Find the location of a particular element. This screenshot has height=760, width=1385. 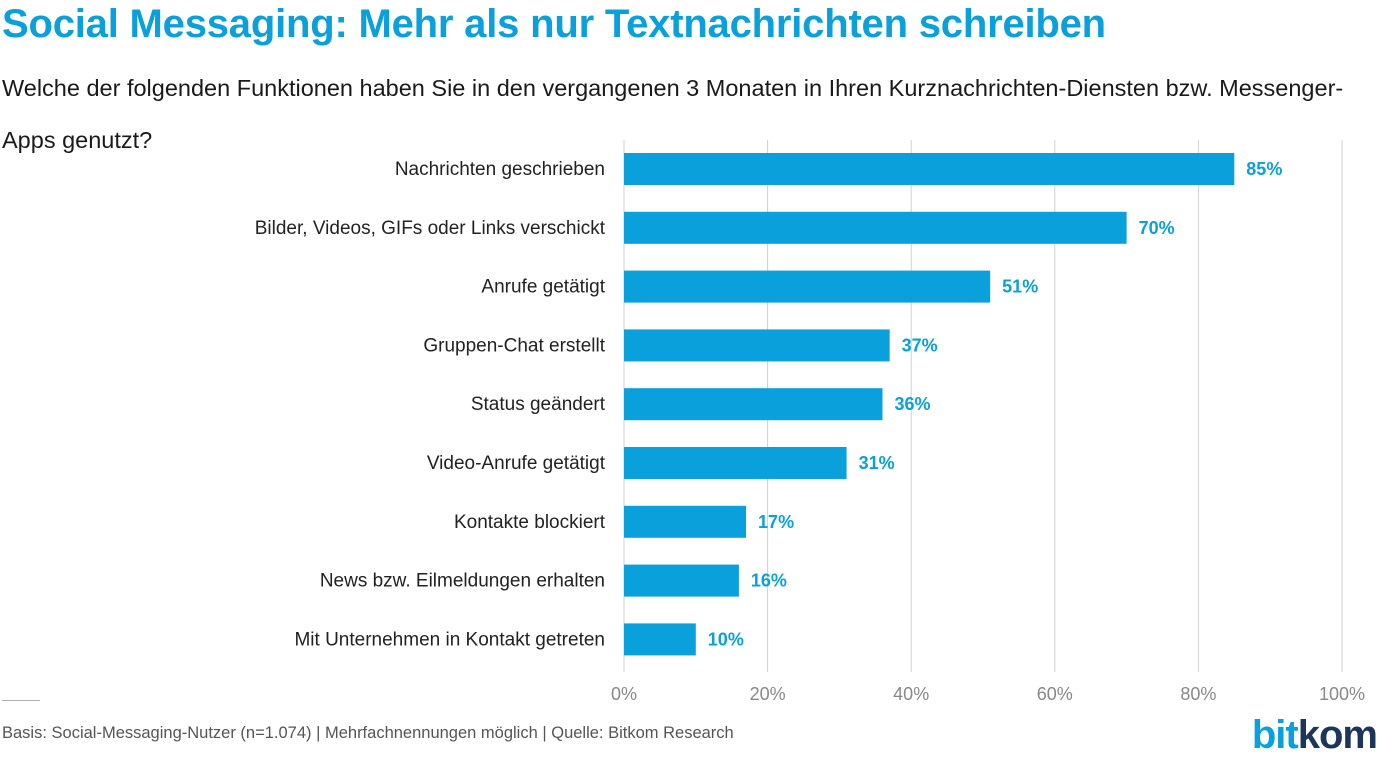

value-label: 36% is located at coordinates (912, 404).